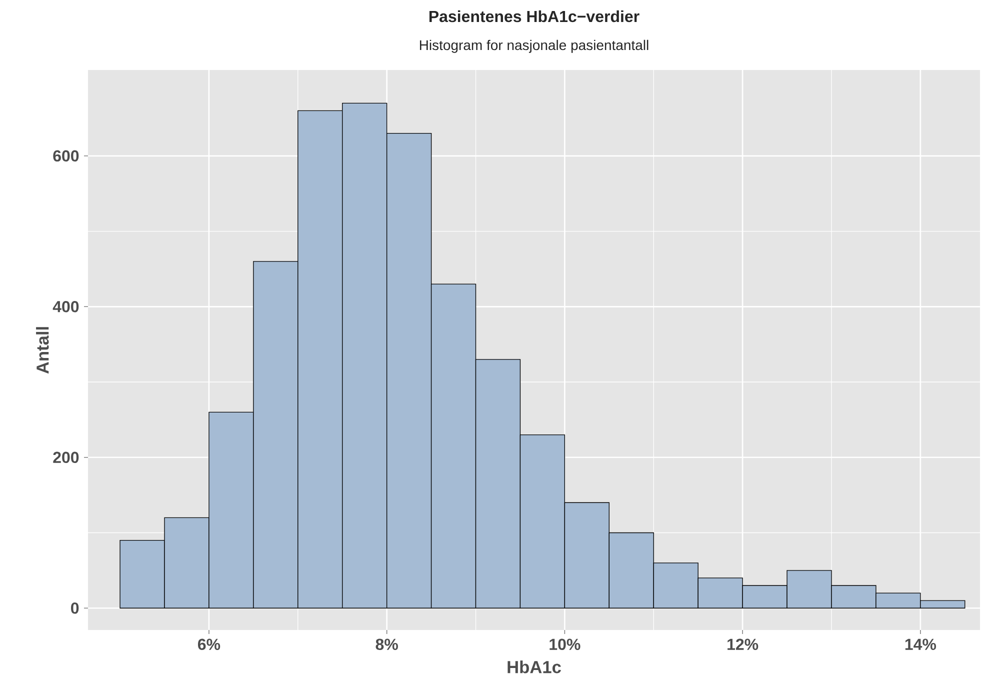  I want to click on y-tick-label: 0, so click(75, 608).